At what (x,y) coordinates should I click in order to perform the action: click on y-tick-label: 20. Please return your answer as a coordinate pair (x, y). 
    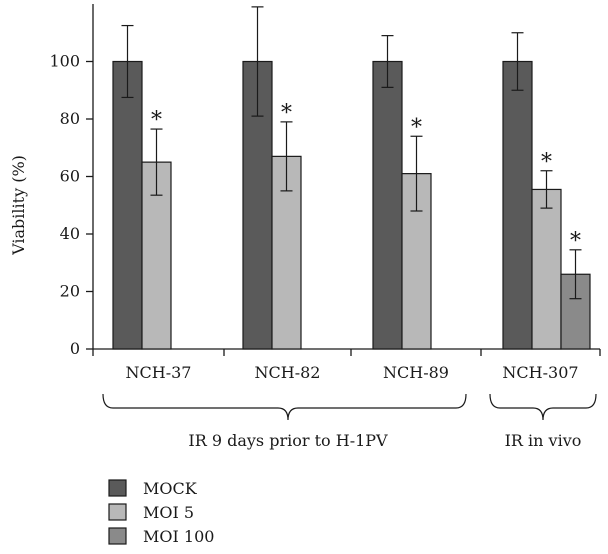
    Looking at the image, I should click on (70, 291).